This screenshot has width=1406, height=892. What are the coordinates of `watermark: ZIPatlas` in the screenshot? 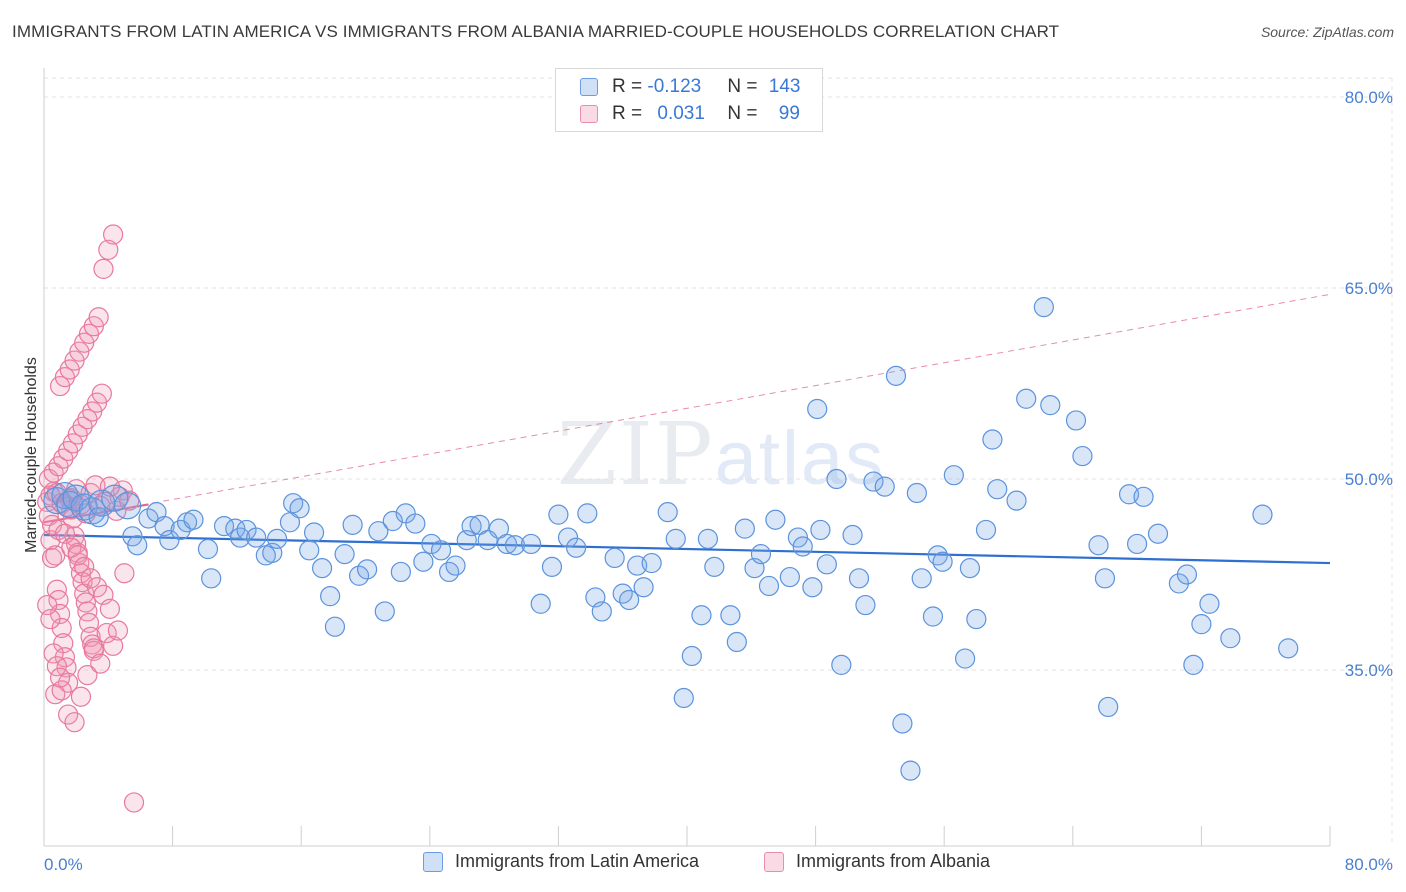 It's located at (721, 455).